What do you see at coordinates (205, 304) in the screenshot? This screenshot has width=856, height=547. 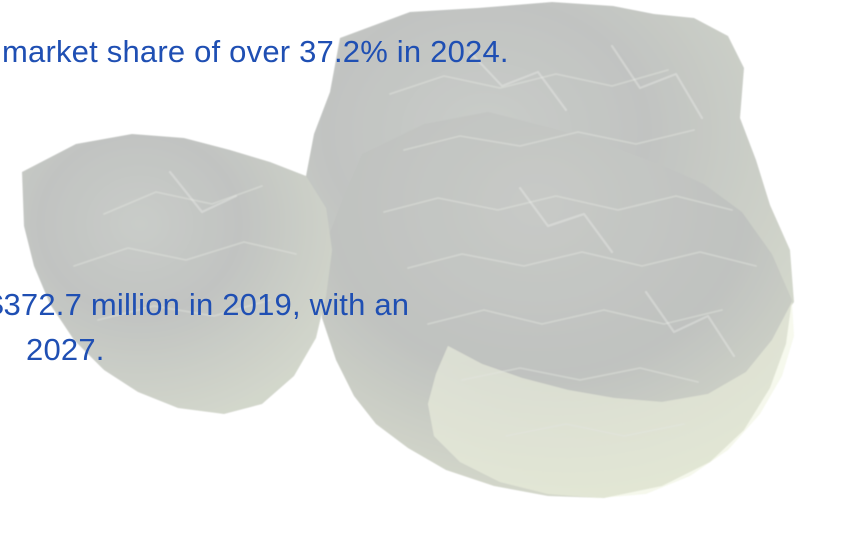 I see `market-size-text: $372.7 million in 2019, with an` at bounding box center [205, 304].